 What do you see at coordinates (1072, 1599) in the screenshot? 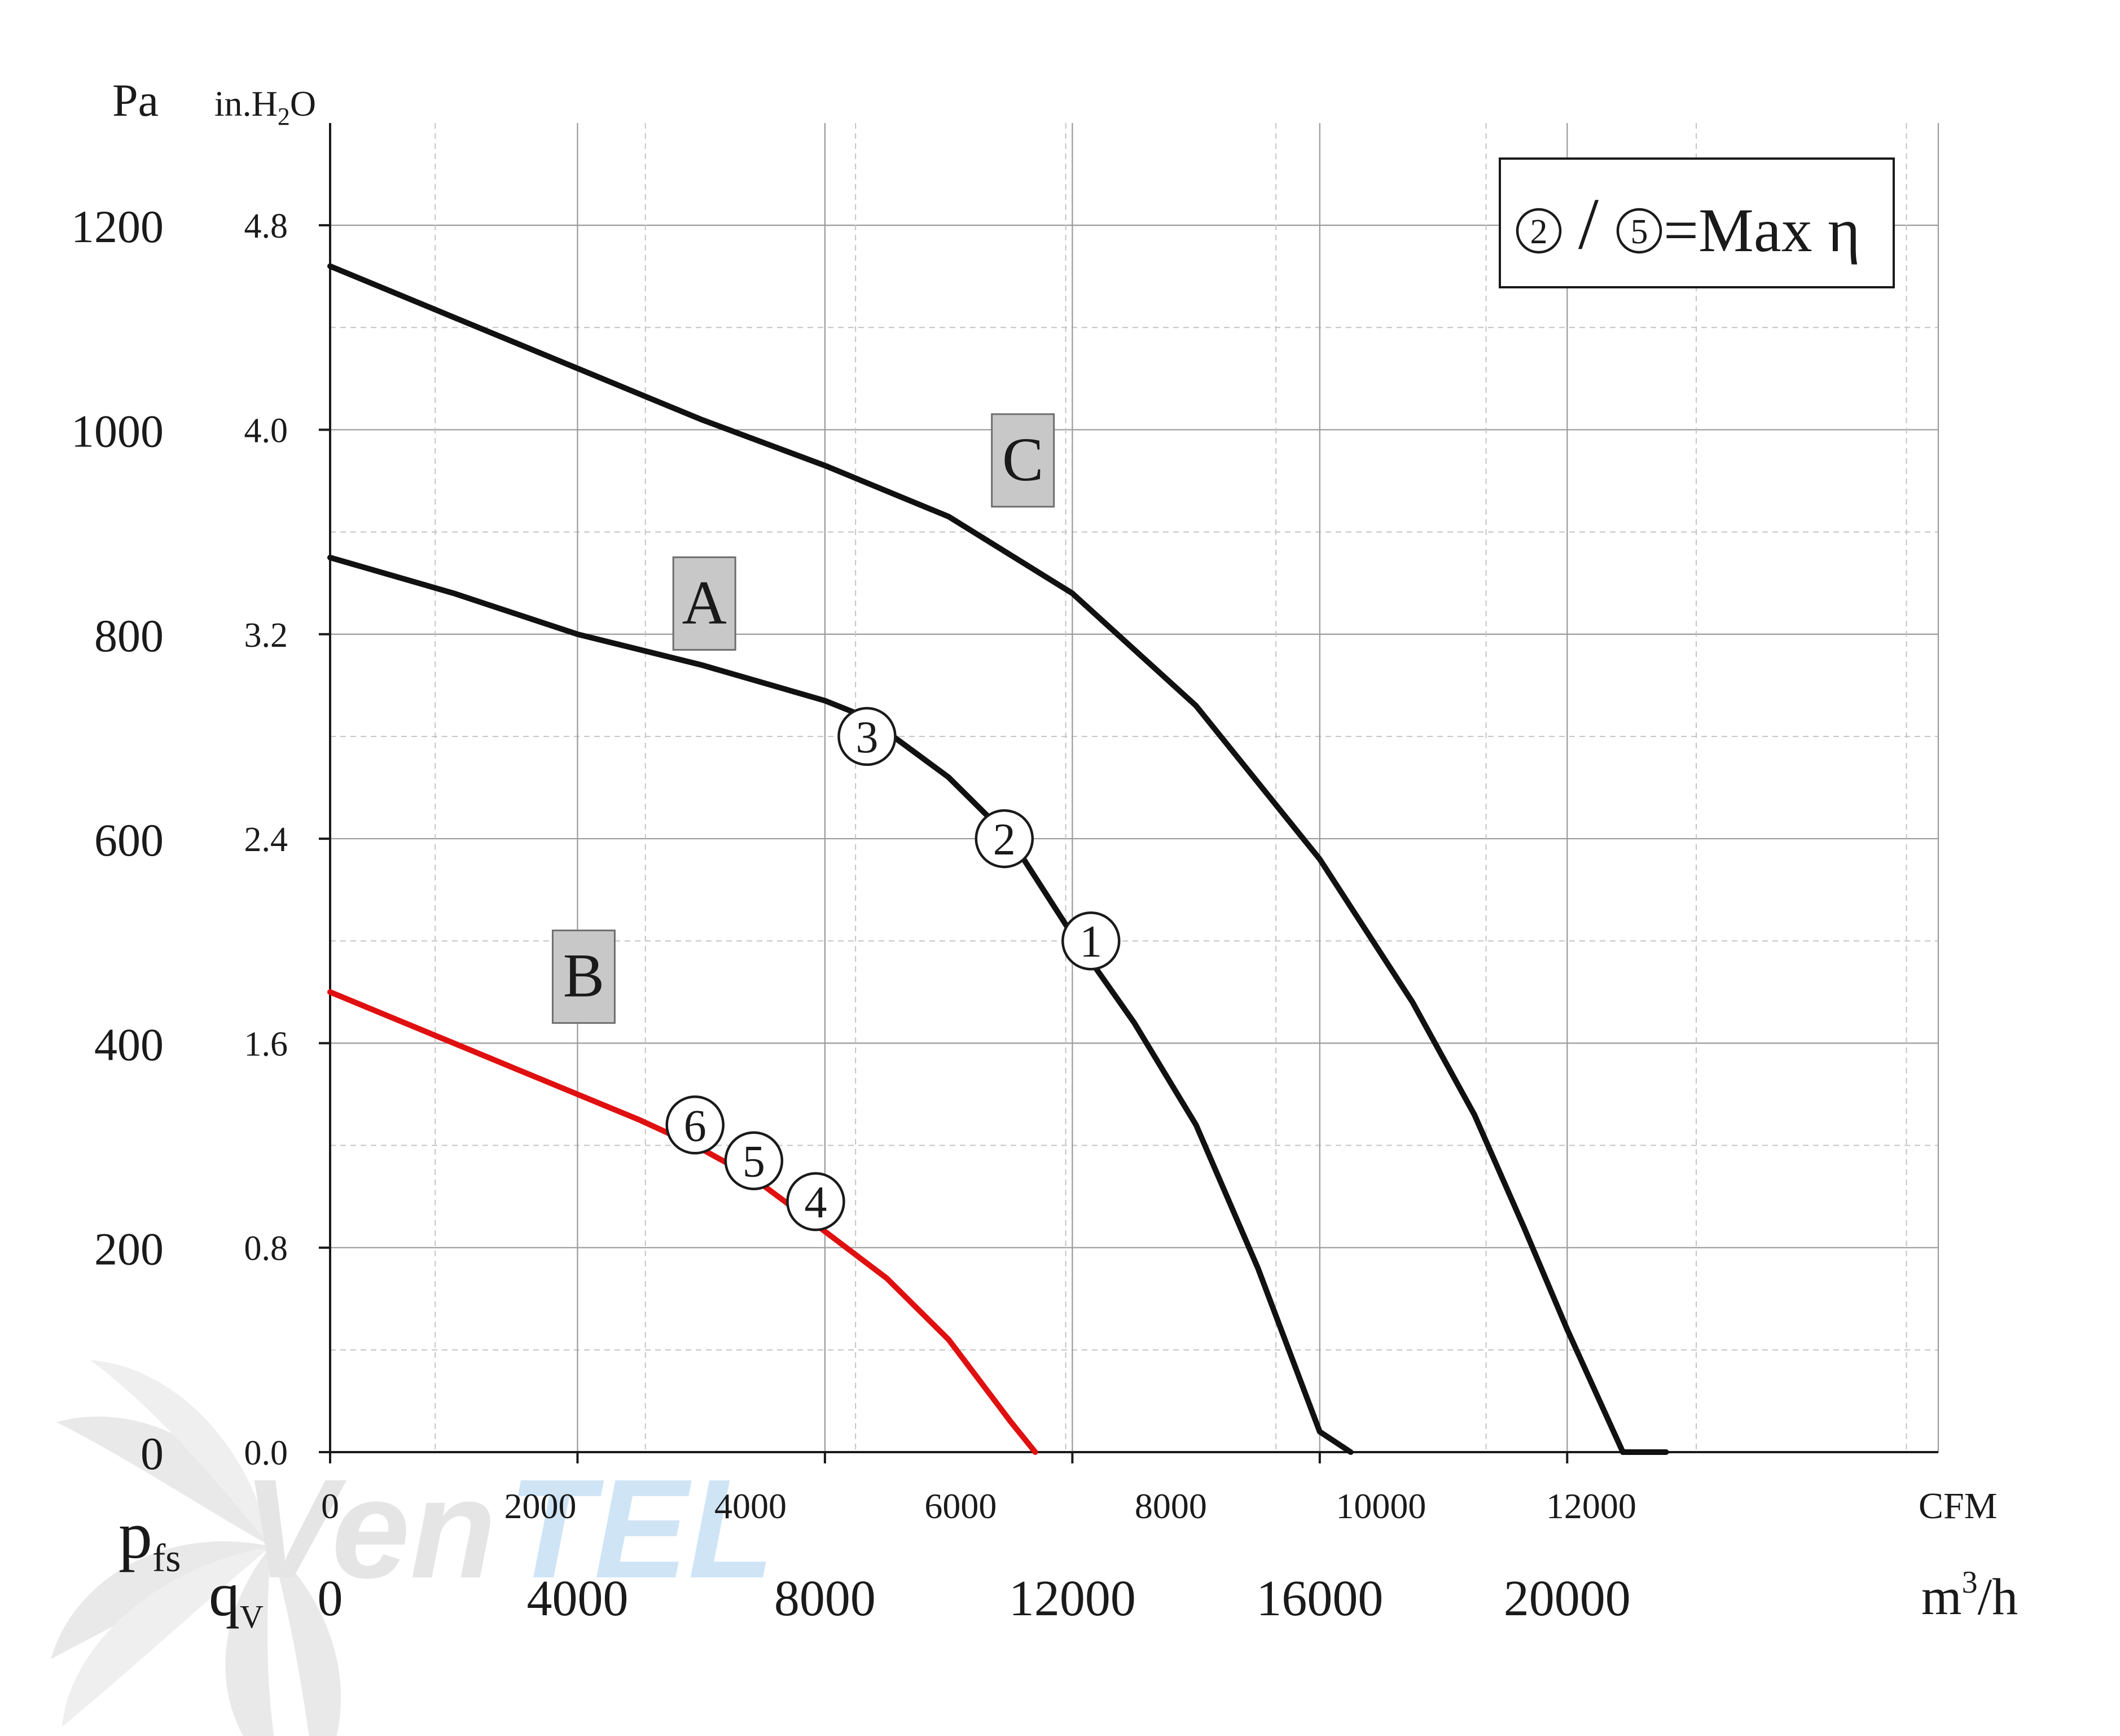
I see `m3h-tick-label: 12000` at bounding box center [1072, 1599].